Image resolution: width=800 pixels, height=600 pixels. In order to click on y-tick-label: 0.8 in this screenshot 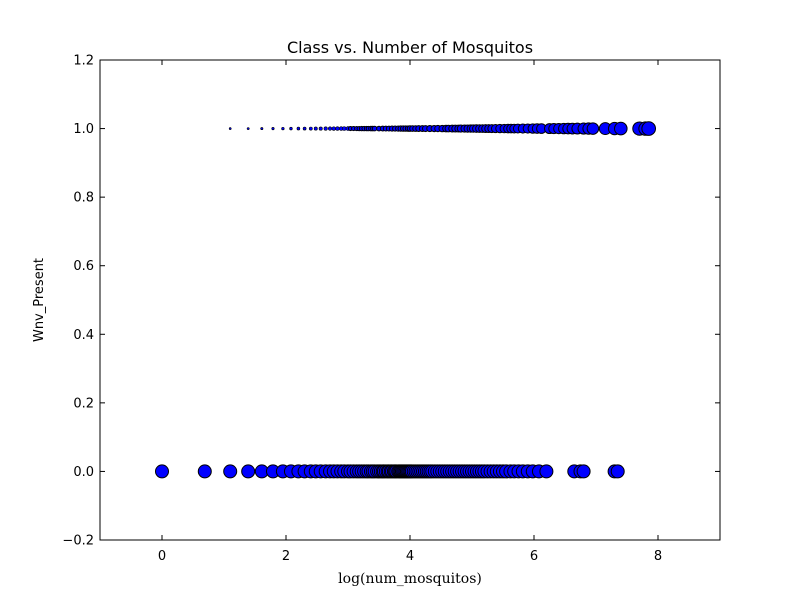, I will do `click(83, 198)`.